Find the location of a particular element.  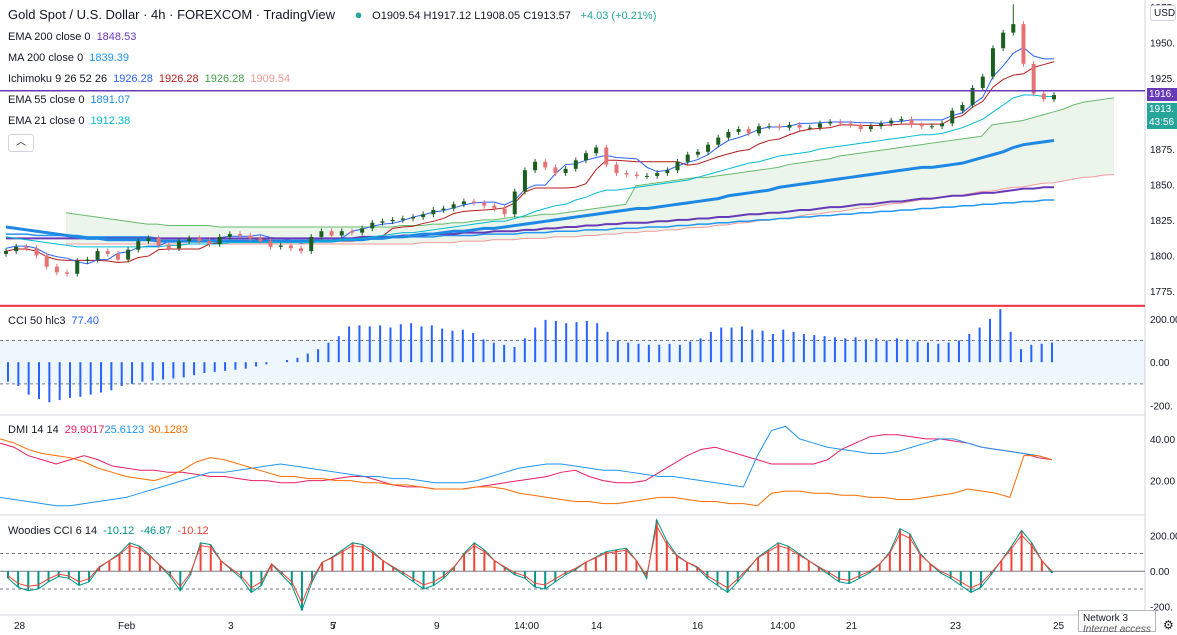

time-tick-label: 16 is located at coordinates (698, 626).